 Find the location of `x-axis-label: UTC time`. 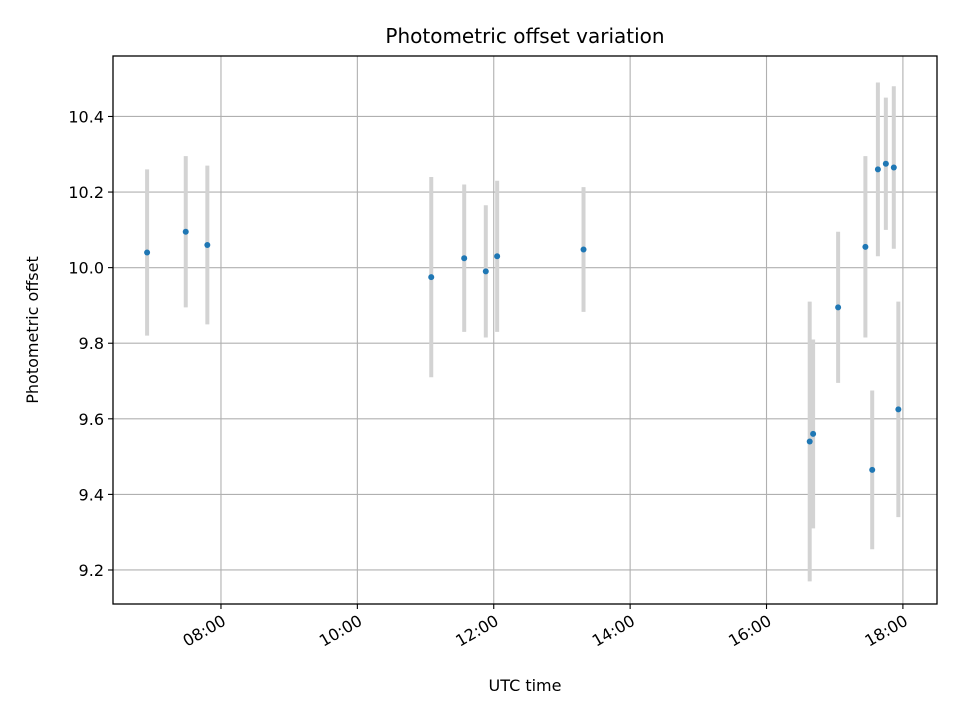

x-axis-label: UTC time is located at coordinates (525, 685).